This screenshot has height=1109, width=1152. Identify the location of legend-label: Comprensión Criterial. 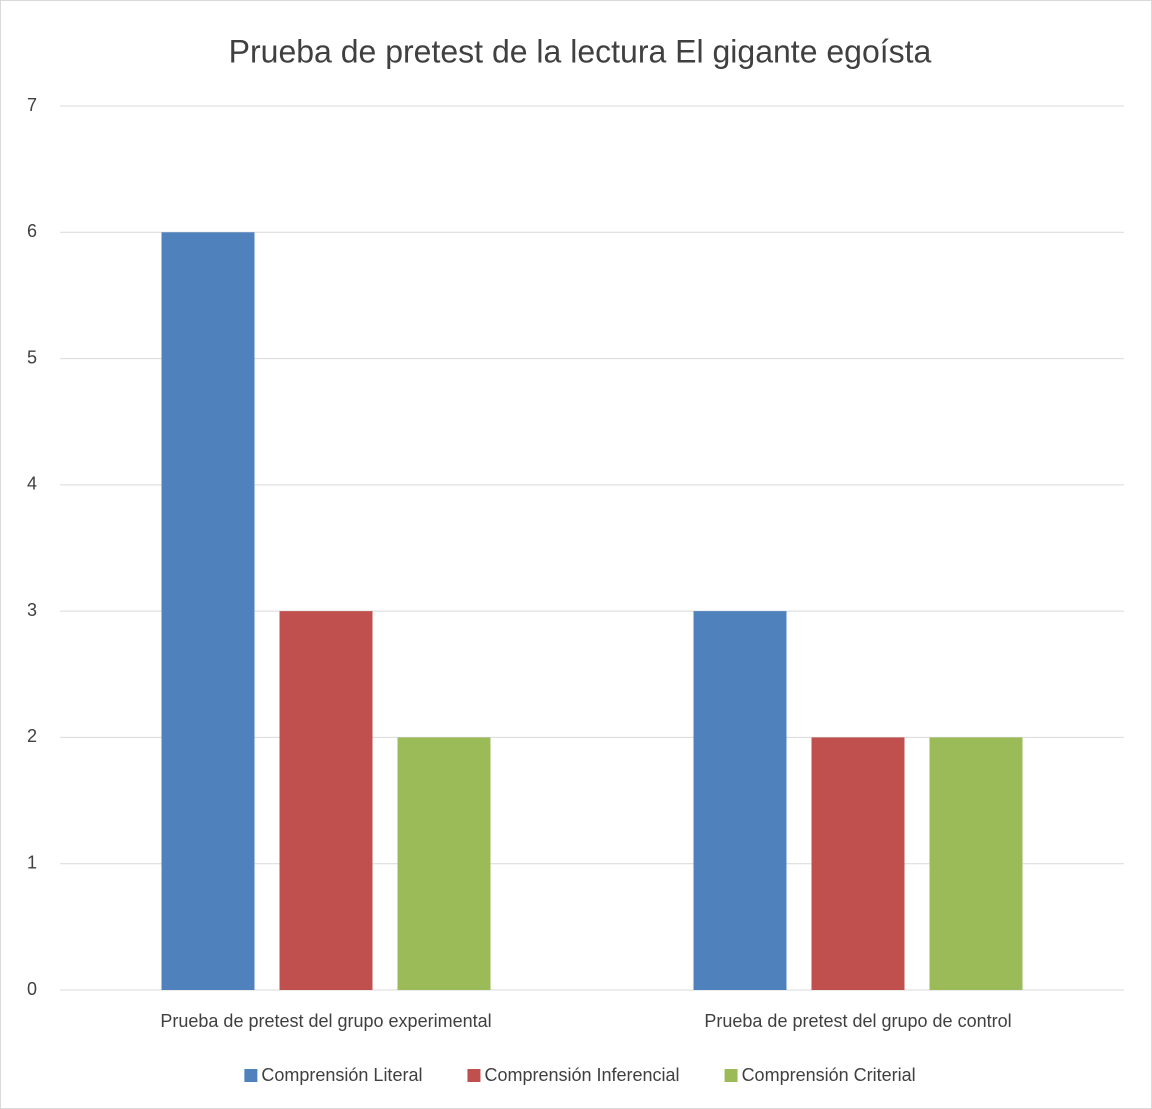
(829, 1075).